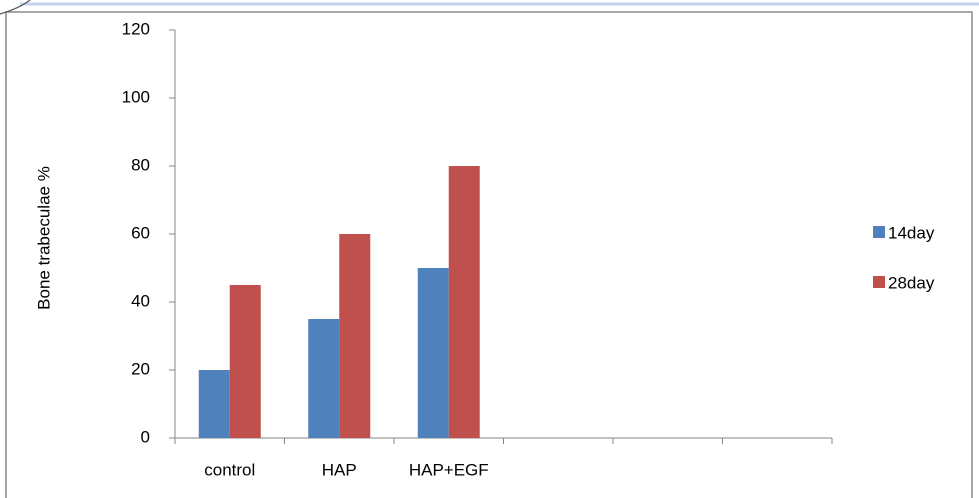 The width and height of the screenshot is (979, 498). What do you see at coordinates (136, 28) in the screenshot?
I see `y-tick-label: 120` at bounding box center [136, 28].